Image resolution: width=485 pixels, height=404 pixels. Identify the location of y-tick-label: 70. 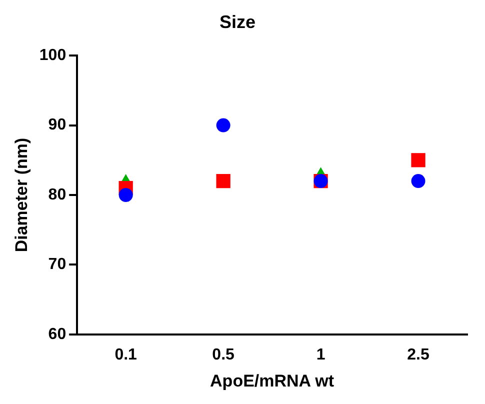
(57, 265).